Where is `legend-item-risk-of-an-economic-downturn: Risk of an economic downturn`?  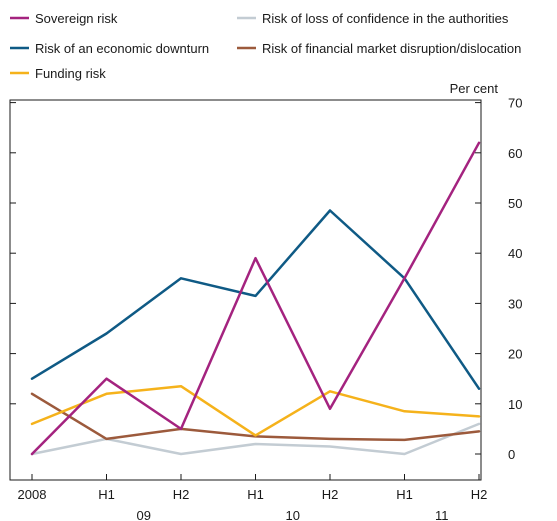
legend-item-risk-of-an-economic-downturn: Risk of an economic downturn is located at coordinates (109, 48).